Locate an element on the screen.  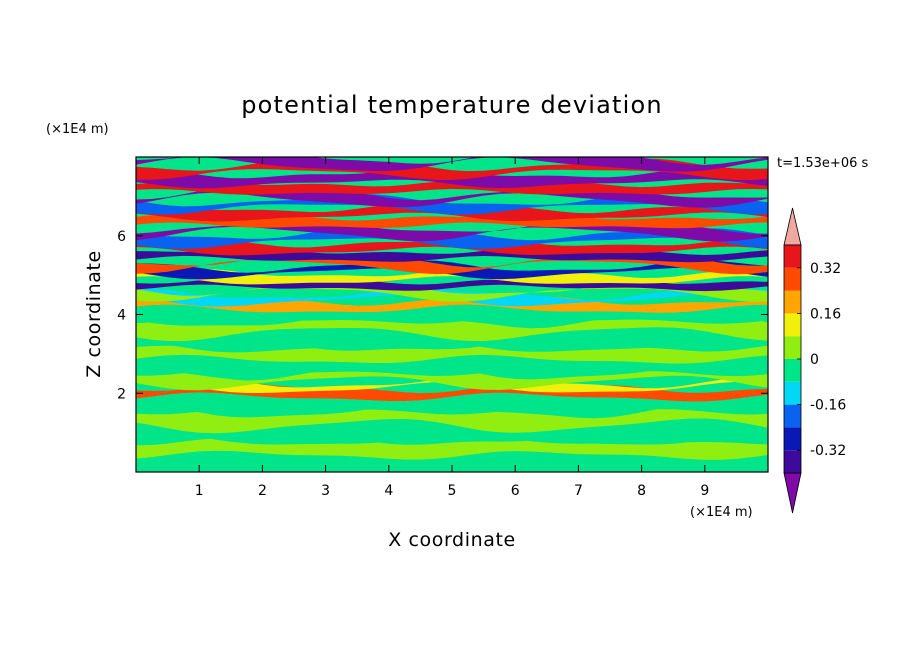
y-tick-label: 6 is located at coordinates (121, 237).